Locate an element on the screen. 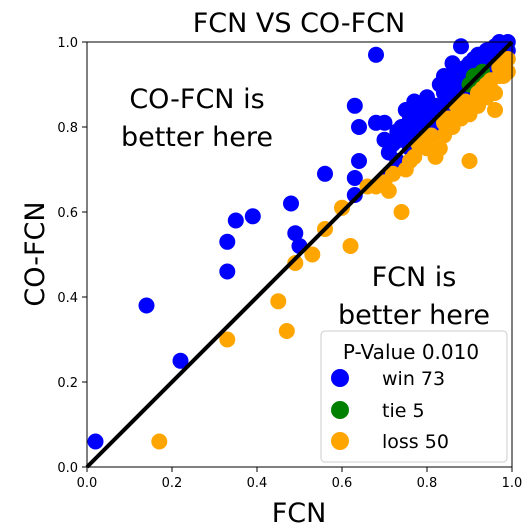 This screenshot has width=524, height=528. x-tick-label-5: 1.0 is located at coordinates (512, 483).